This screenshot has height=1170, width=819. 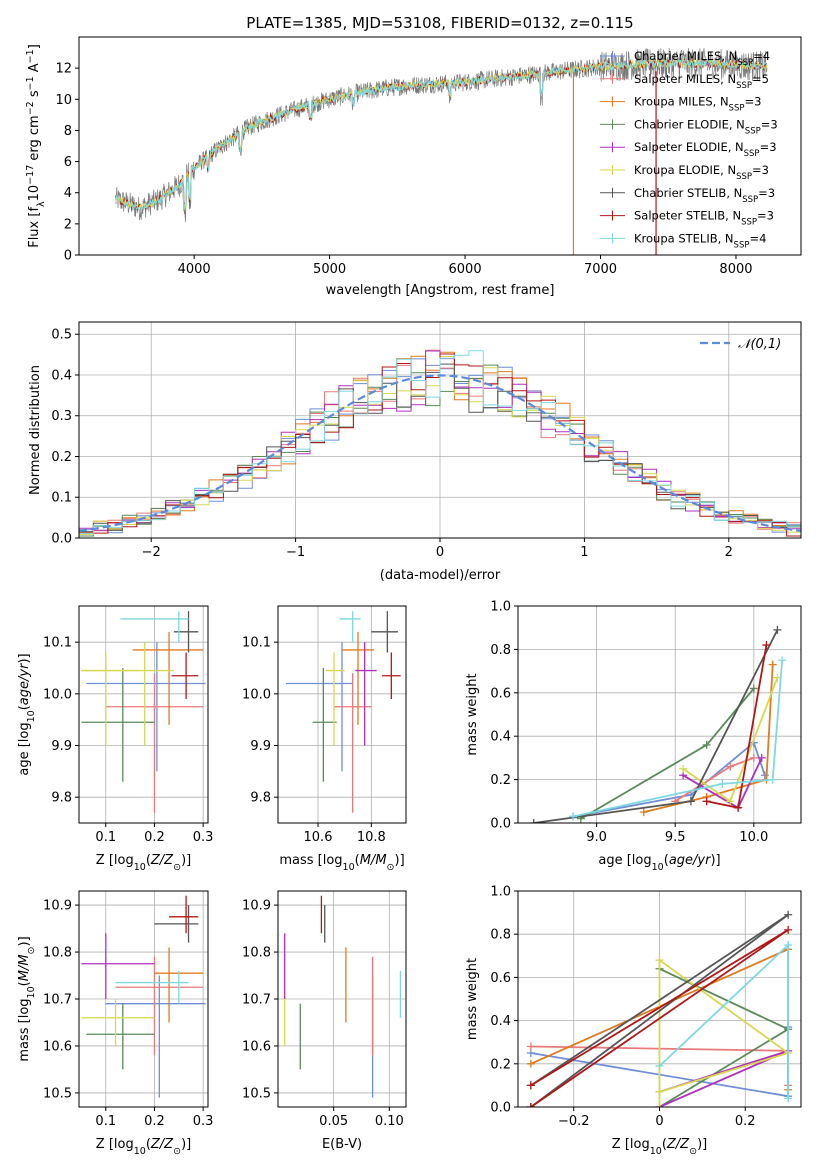 What do you see at coordinates (68, 224) in the screenshot?
I see `y-tick-label: 2` at bounding box center [68, 224].